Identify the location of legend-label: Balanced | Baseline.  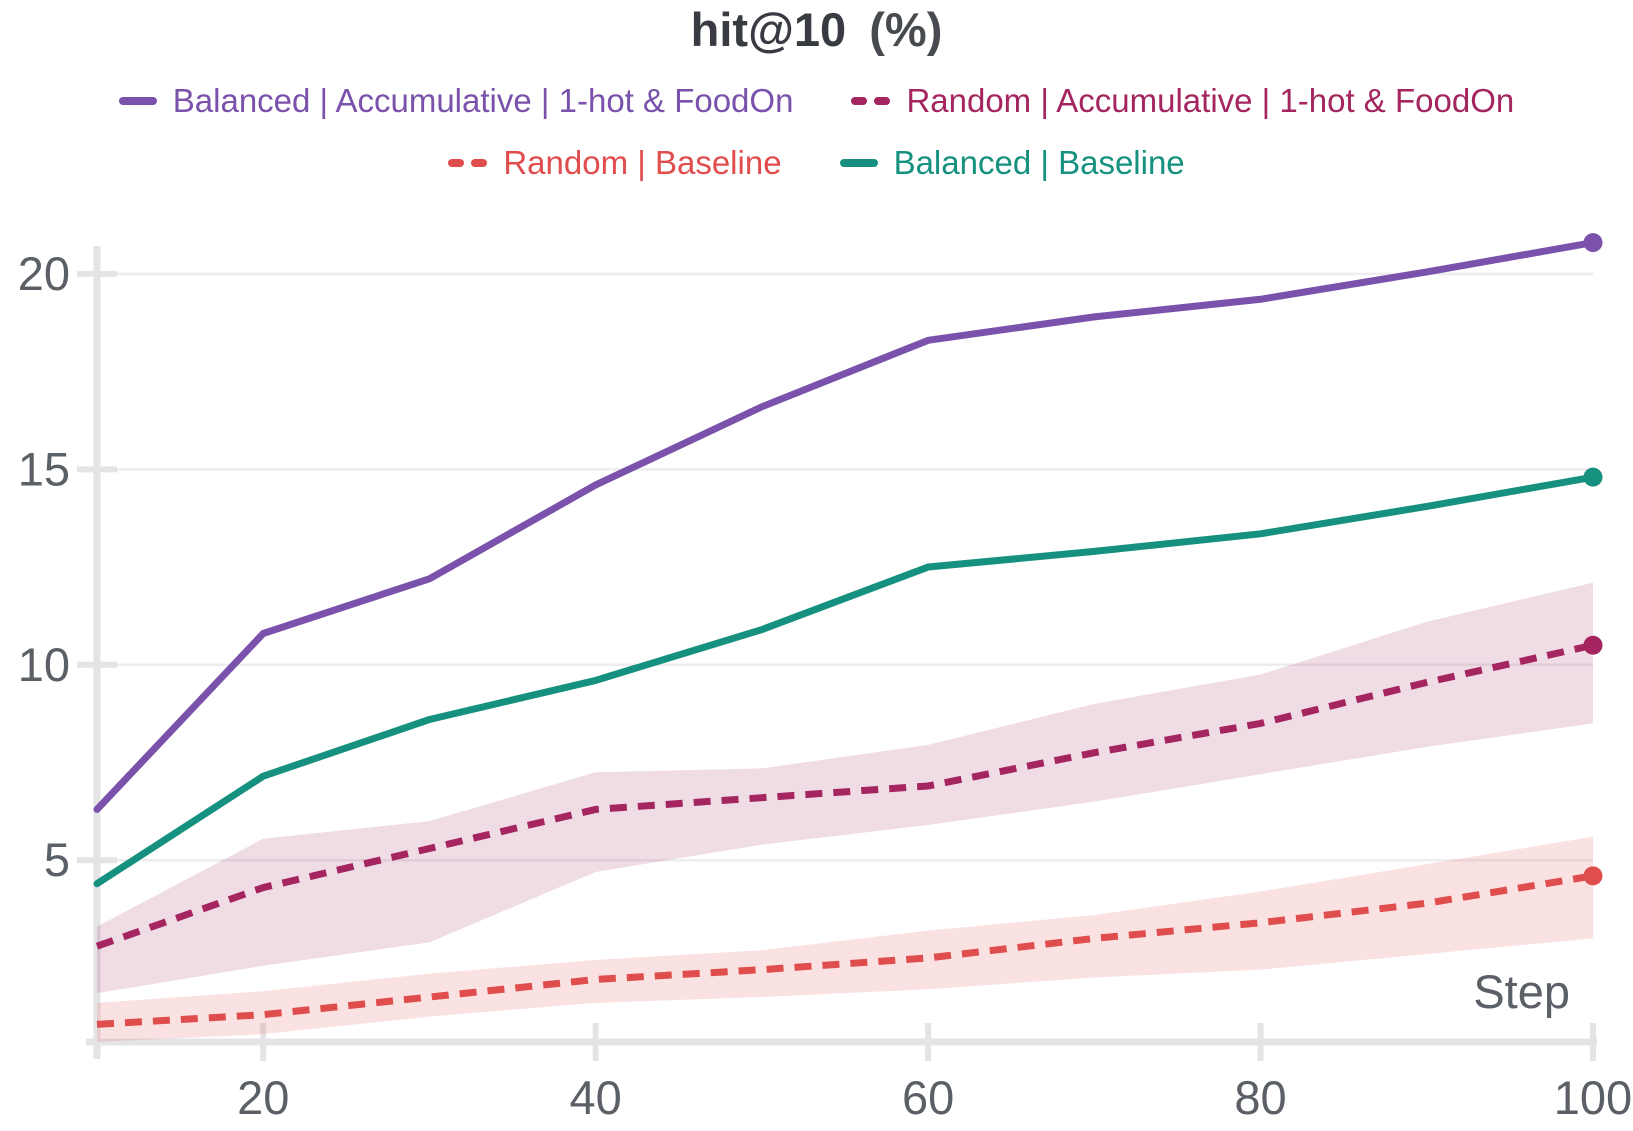
(1039, 162).